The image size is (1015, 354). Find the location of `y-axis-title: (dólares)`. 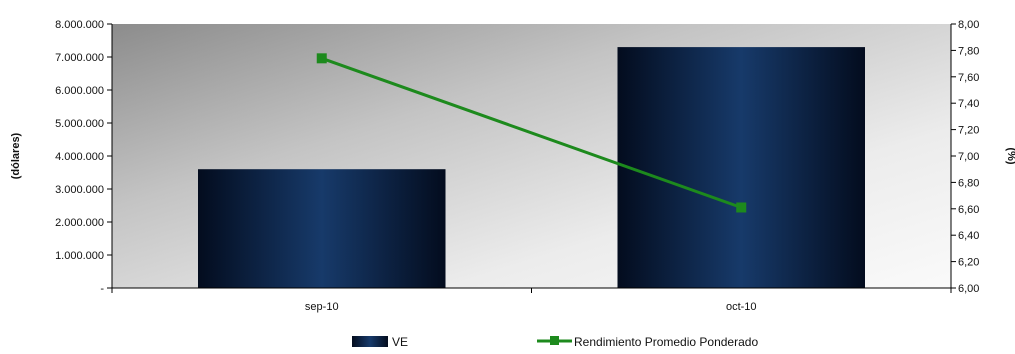

y-axis-title: (dólares) is located at coordinates (16, 155).